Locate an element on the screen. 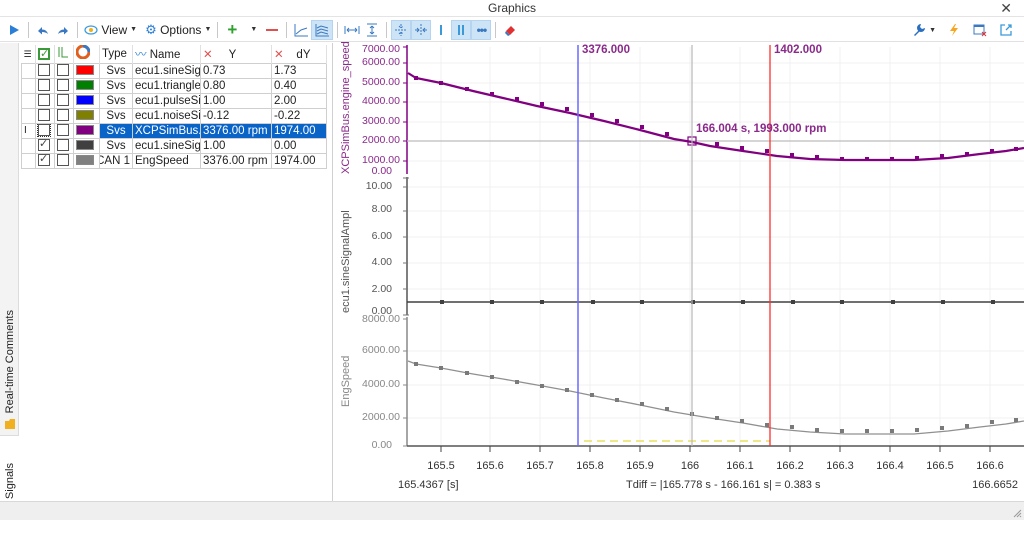 This screenshot has height=543, width=1024. list-icon: ☰ is located at coordinates (27, 53).